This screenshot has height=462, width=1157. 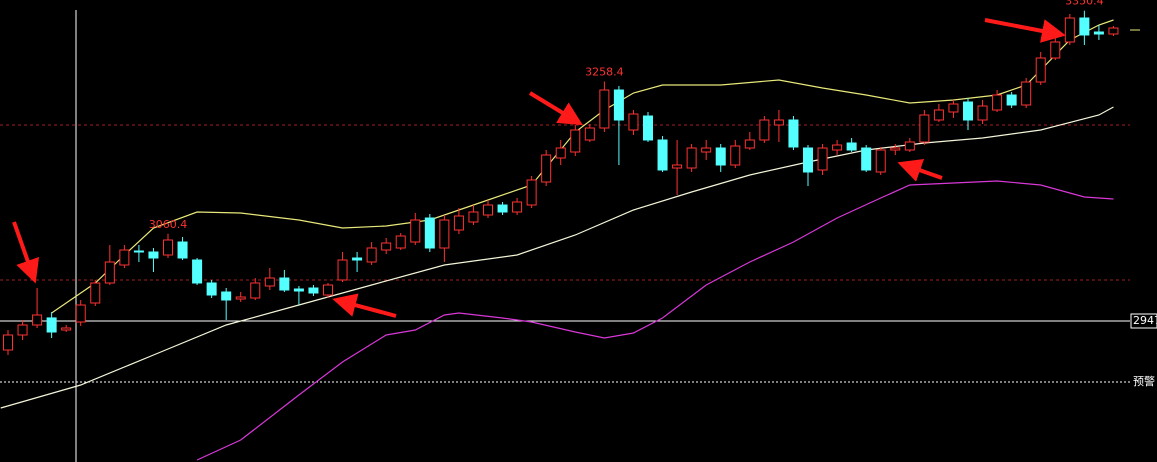 I want to click on high-label: 3060.4, so click(x=168, y=224).